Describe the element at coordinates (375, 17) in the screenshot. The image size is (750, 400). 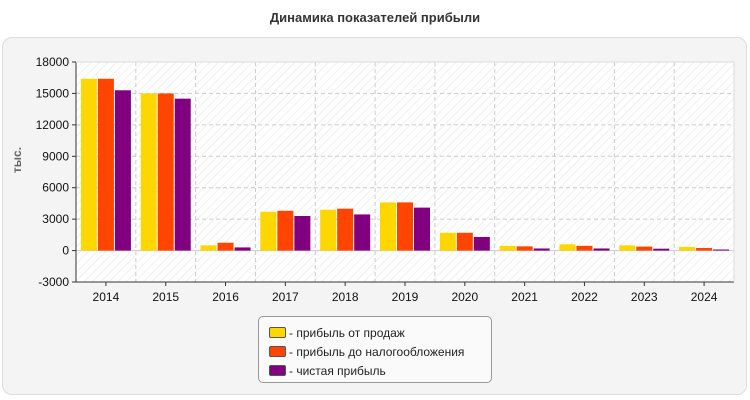
I see `chart-title: Динамика показателей прибыли` at that location.